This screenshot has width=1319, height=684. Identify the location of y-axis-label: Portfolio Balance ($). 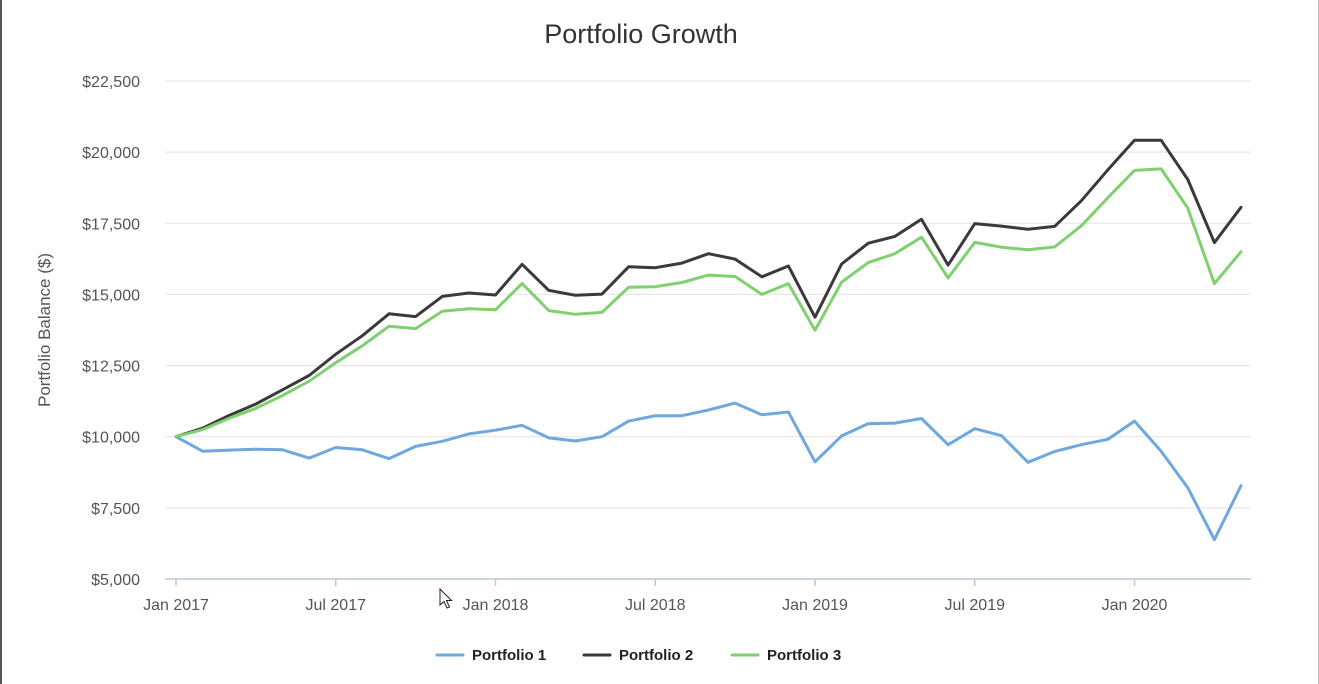
(44, 330).